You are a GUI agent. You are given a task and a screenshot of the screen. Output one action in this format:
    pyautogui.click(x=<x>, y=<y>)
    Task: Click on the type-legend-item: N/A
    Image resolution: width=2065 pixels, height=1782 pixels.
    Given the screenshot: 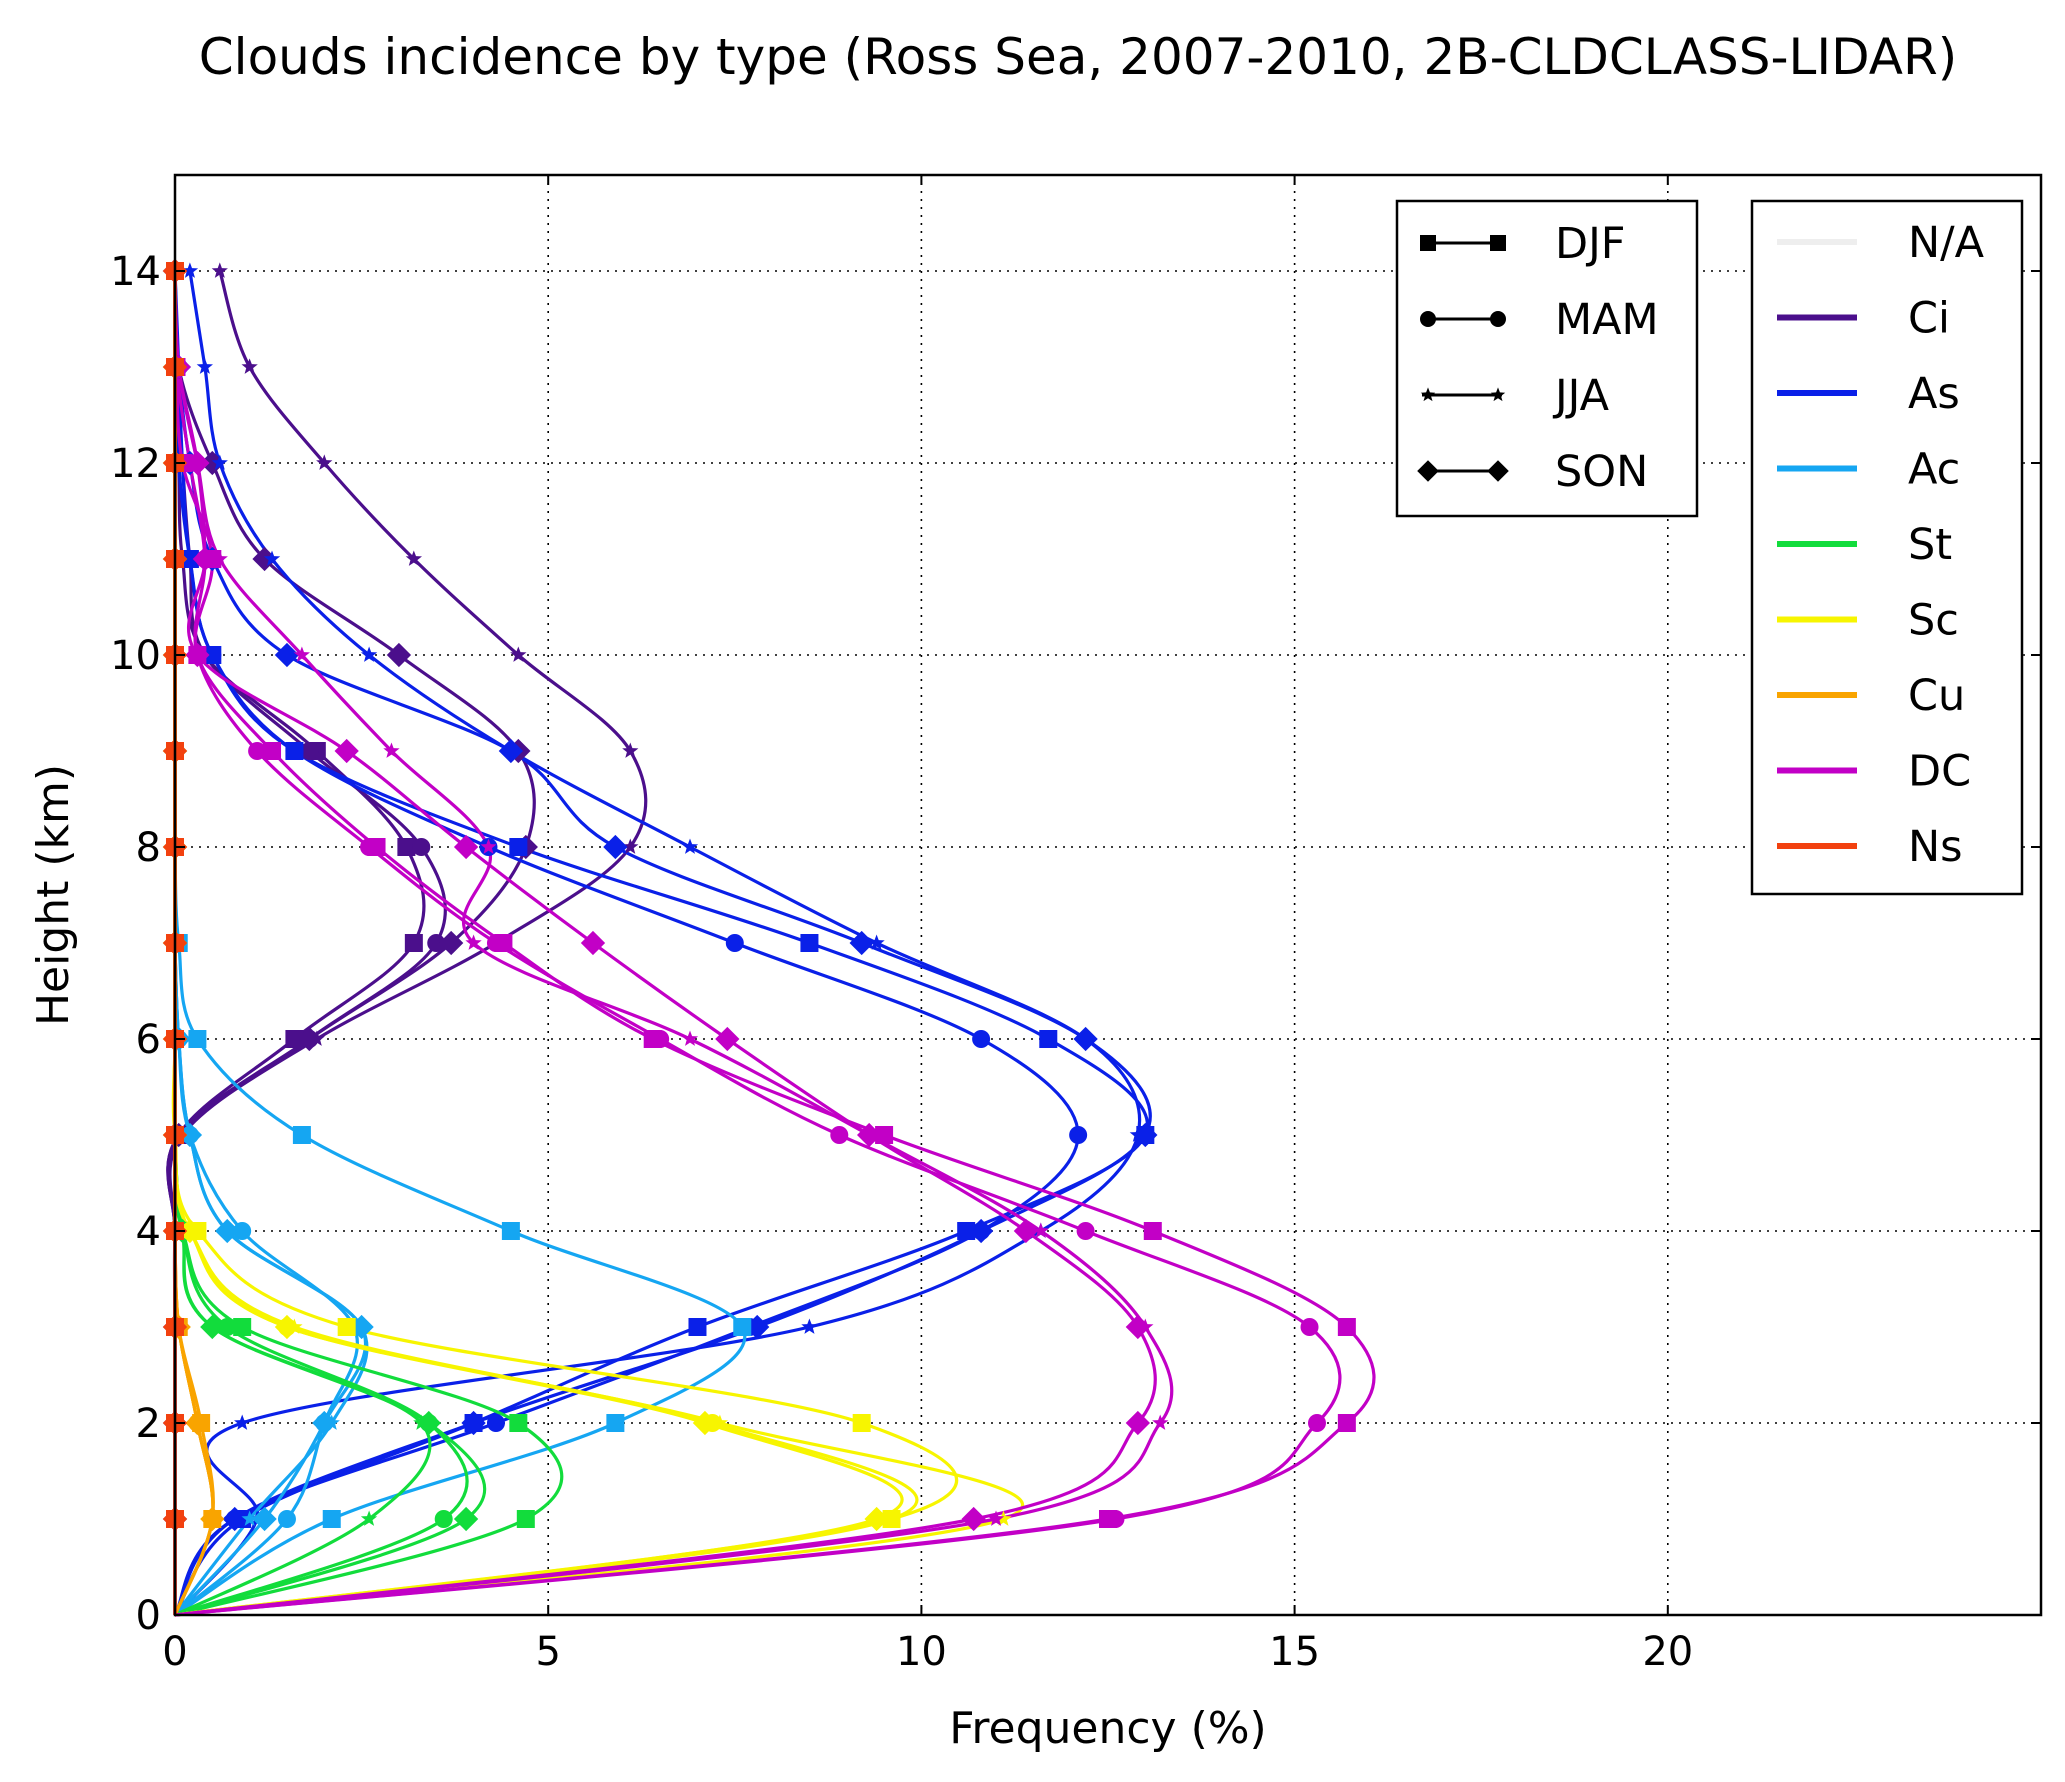 What is the action you would take?
    pyautogui.click(x=1881, y=243)
    